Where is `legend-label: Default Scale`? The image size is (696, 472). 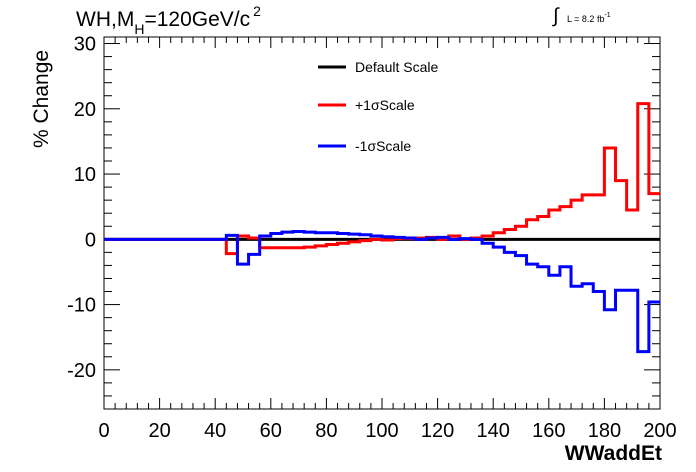
legend-label: Default Scale is located at coordinates (396, 67).